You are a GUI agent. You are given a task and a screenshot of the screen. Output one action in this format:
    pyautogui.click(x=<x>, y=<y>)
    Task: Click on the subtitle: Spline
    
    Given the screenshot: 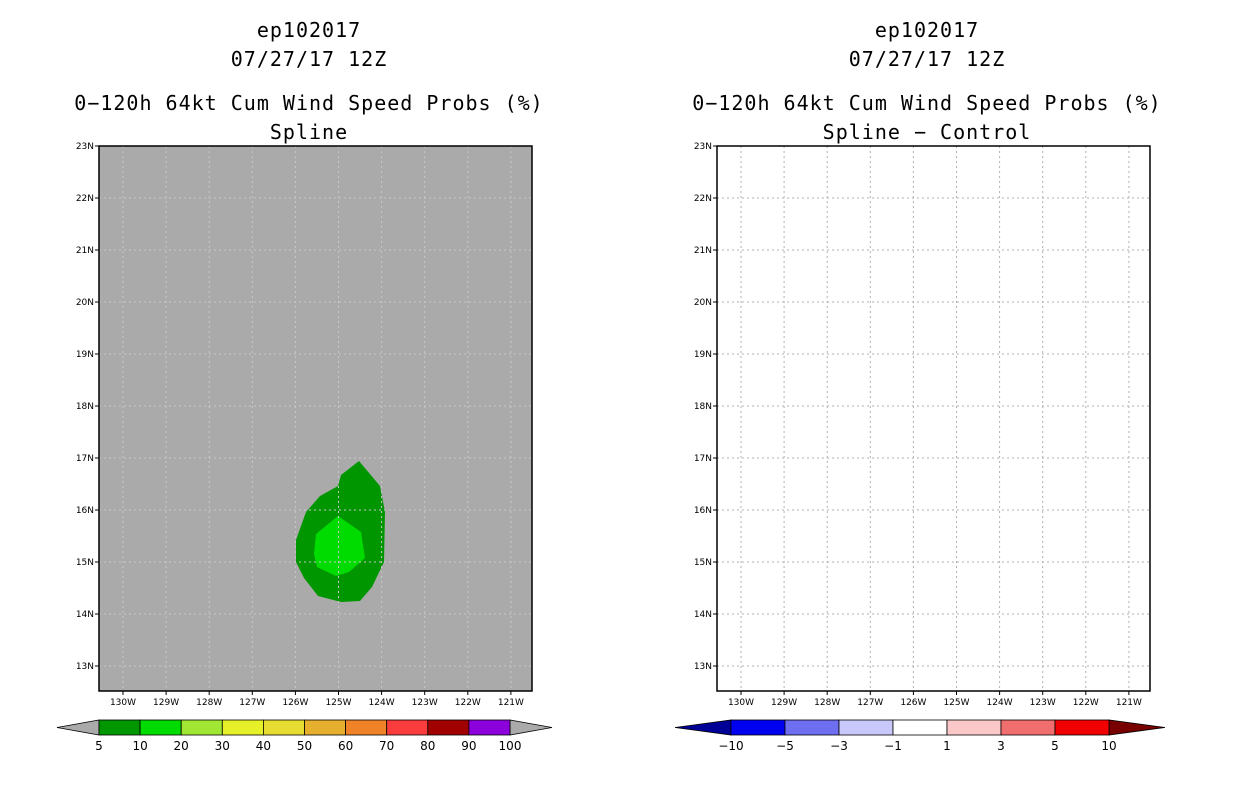 What is the action you would take?
    pyautogui.click(x=309, y=132)
    